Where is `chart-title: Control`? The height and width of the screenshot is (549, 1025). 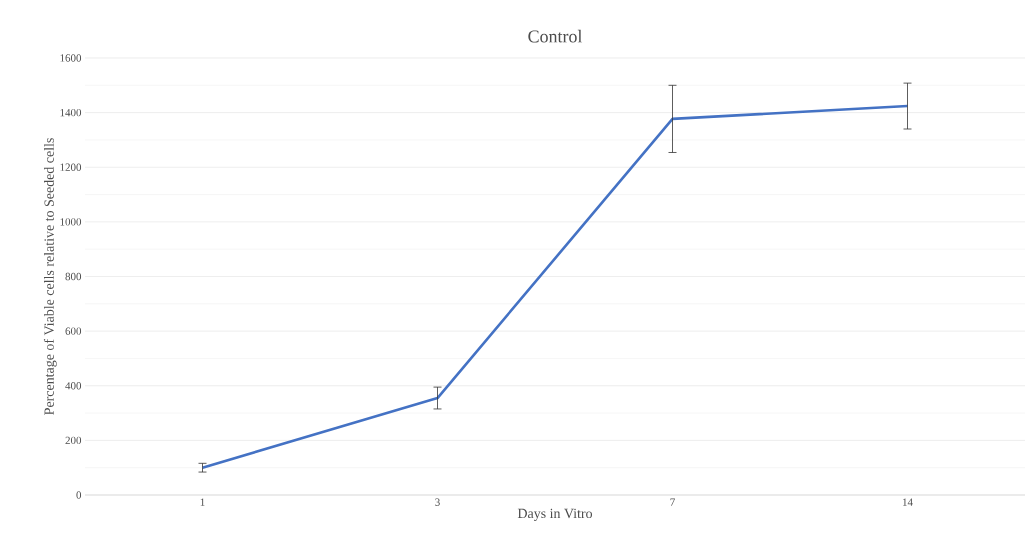
chart-title: Control is located at coordinates (555, 36).